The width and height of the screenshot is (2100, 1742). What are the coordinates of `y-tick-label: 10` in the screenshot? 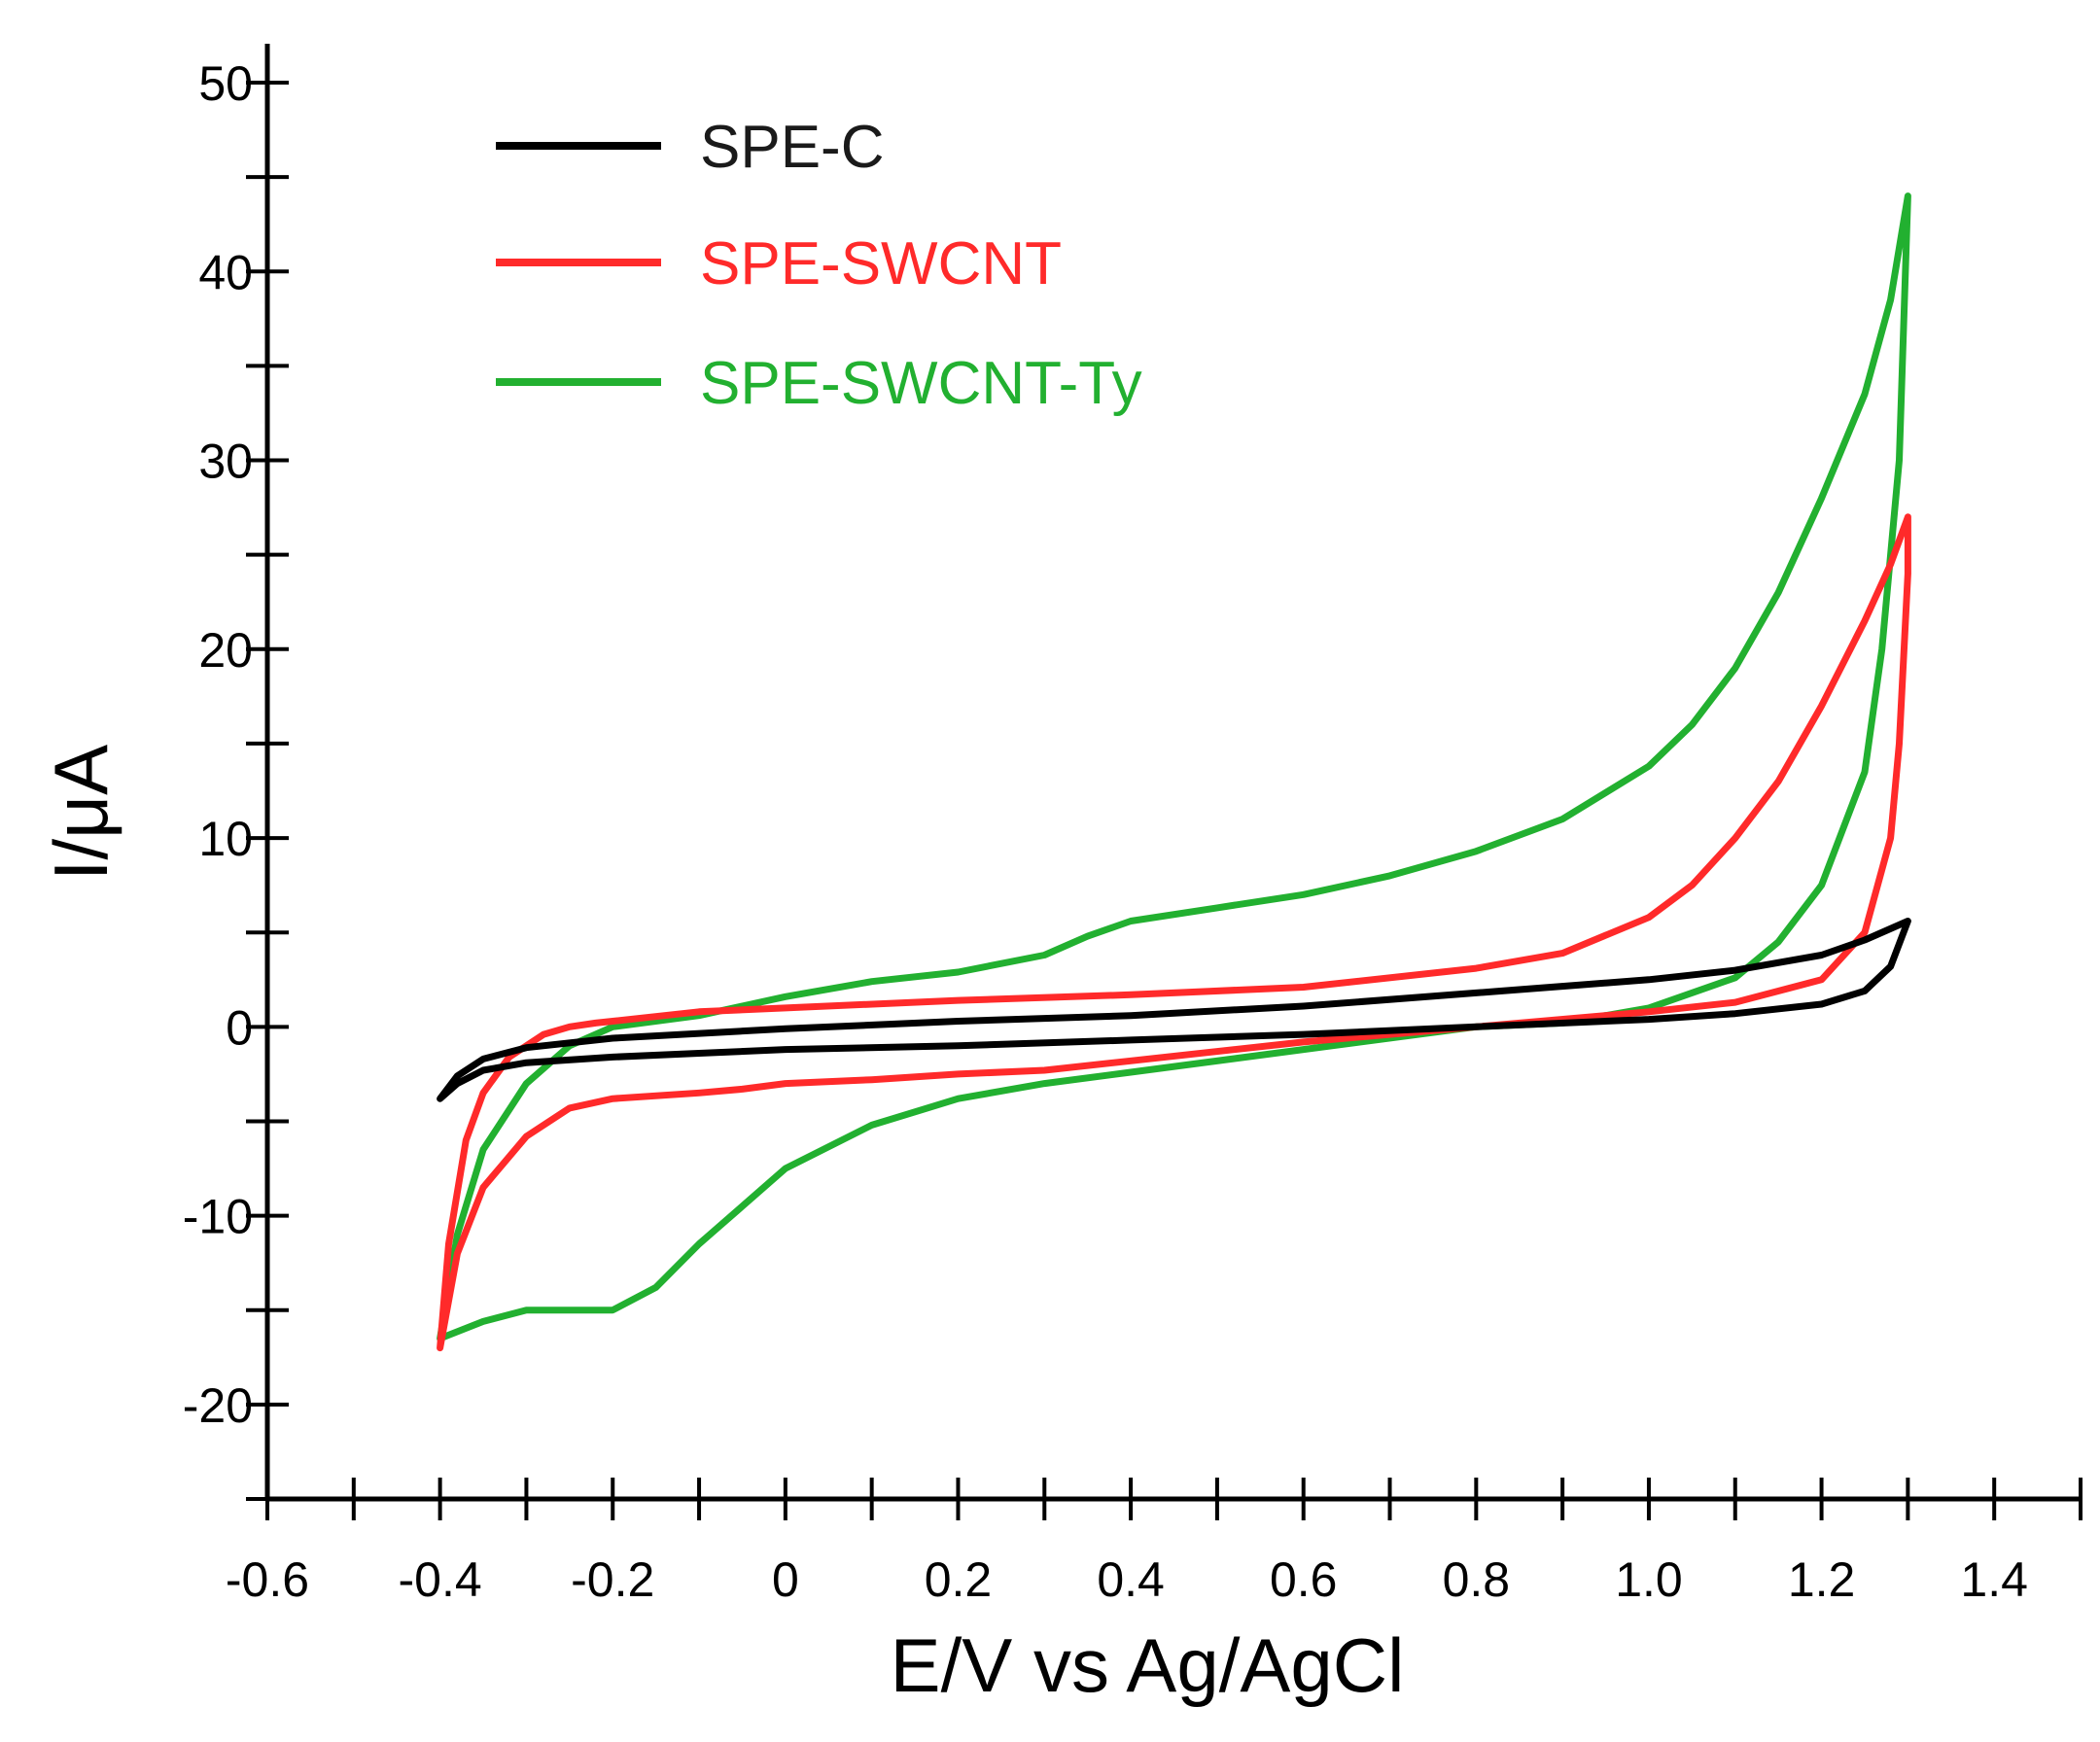 It's located at (225, 839).